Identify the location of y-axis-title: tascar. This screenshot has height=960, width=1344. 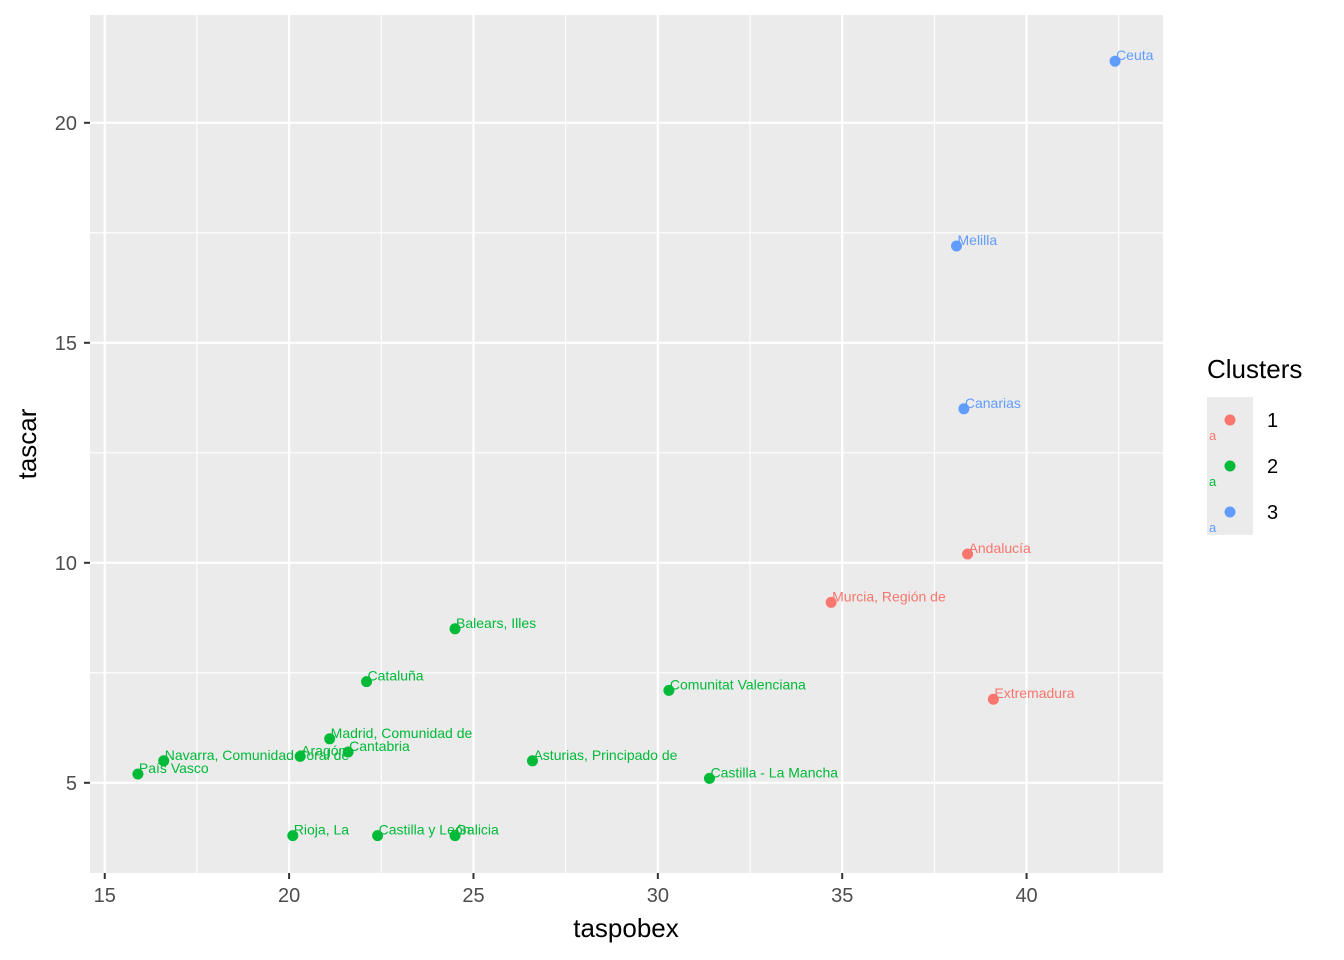
(27, 443).